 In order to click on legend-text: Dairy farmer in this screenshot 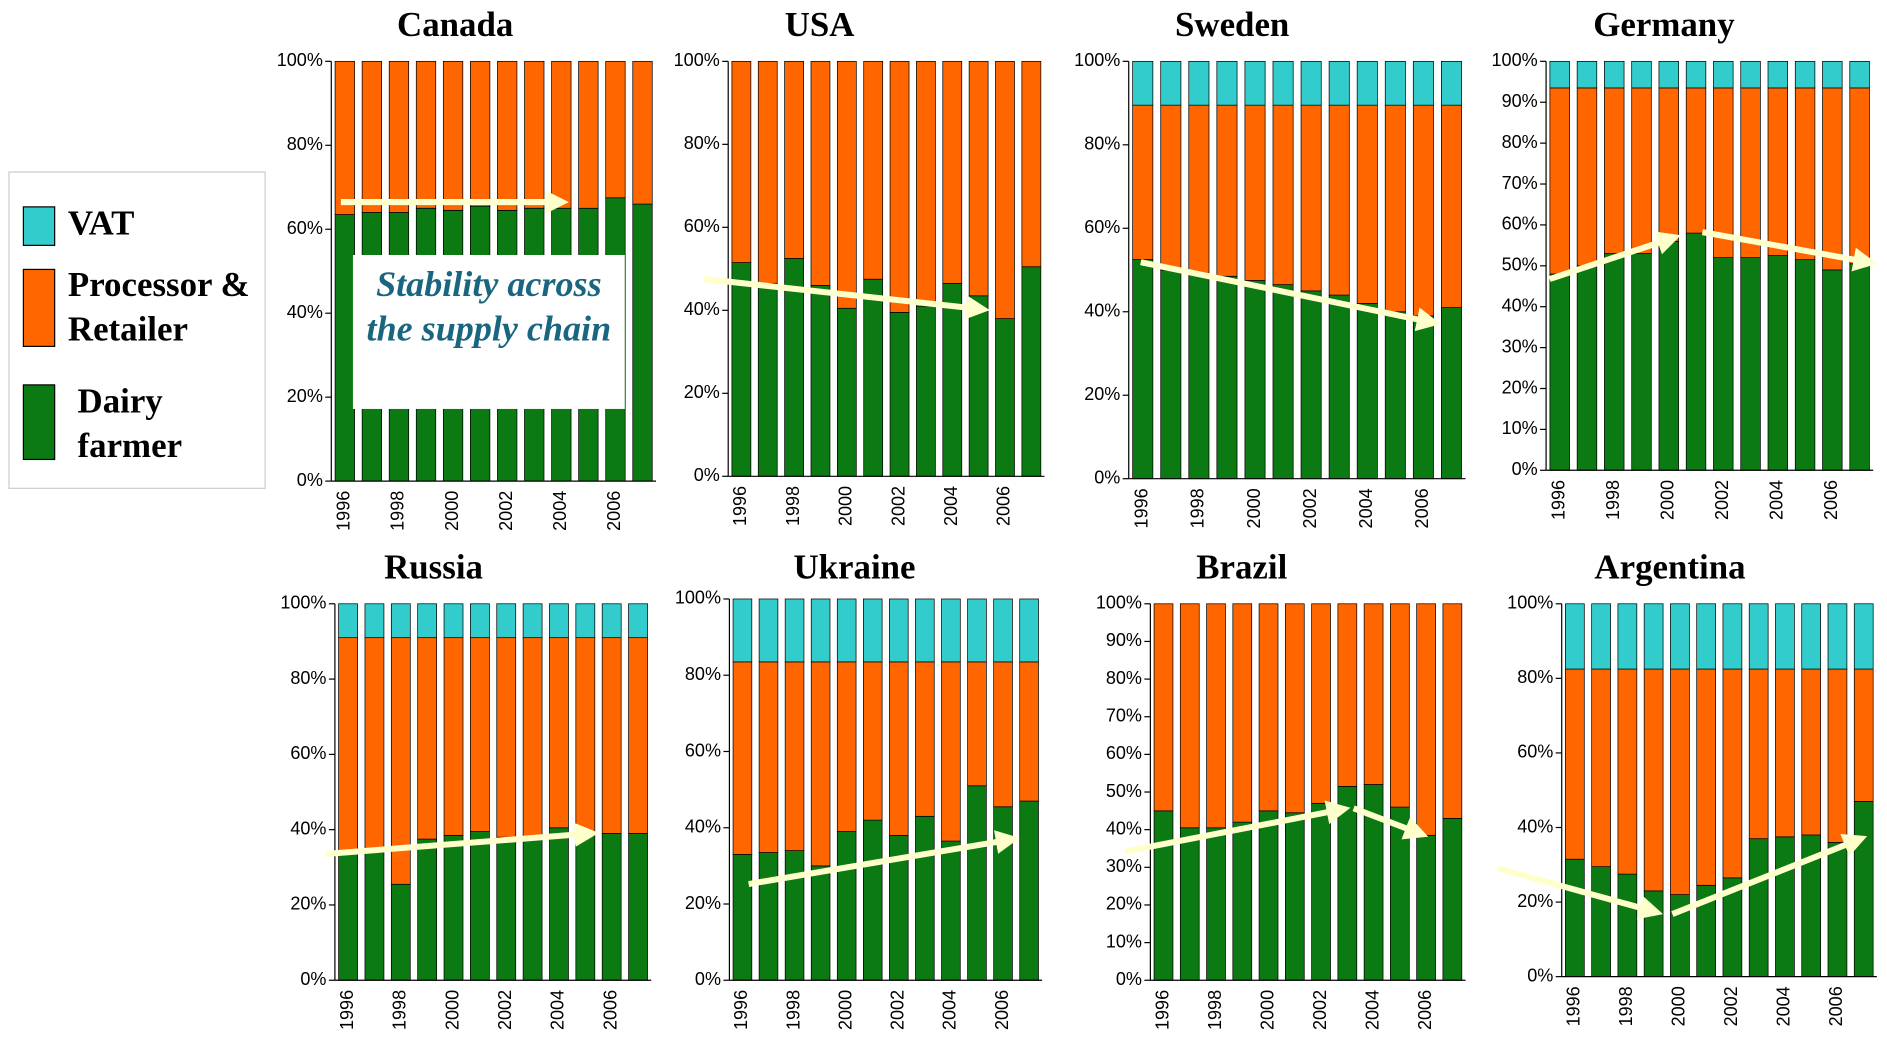, I will do `click(130, 424)`.